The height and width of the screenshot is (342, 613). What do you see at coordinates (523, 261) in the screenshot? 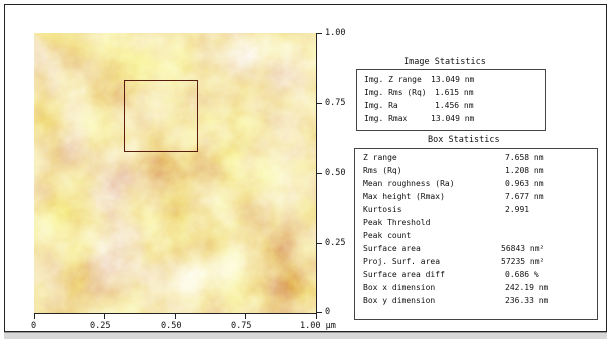
I see `stat-value: 57235 nm²` at bounding box center [523, 261].